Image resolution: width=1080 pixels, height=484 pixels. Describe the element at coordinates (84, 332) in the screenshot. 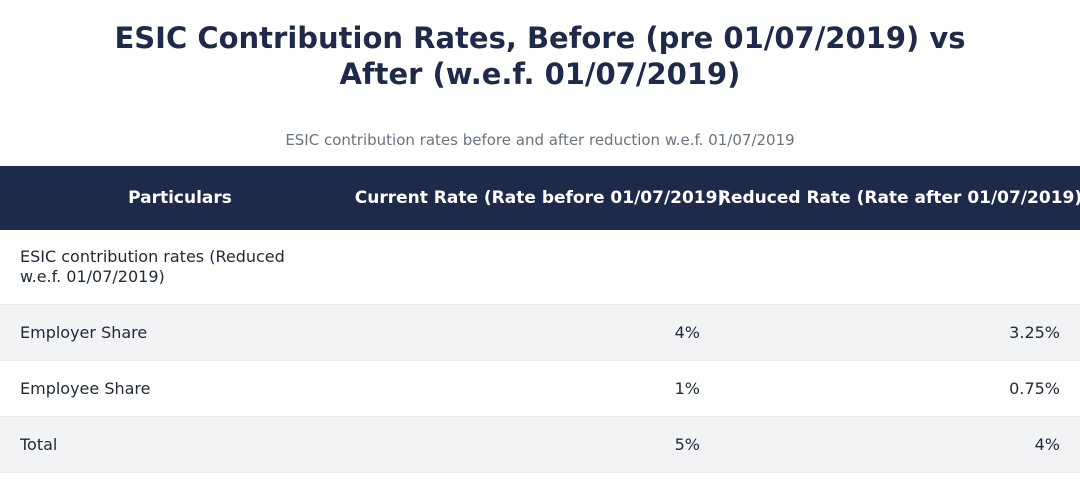

I see `row-label: Employer Share` at that location.